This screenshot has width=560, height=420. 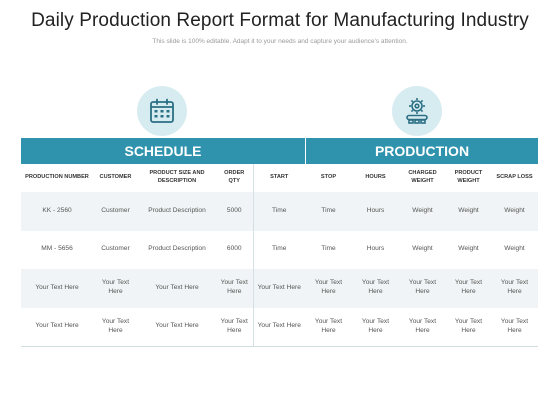 I want to click on schedule-icon-badge, so click(x=162, y=111).